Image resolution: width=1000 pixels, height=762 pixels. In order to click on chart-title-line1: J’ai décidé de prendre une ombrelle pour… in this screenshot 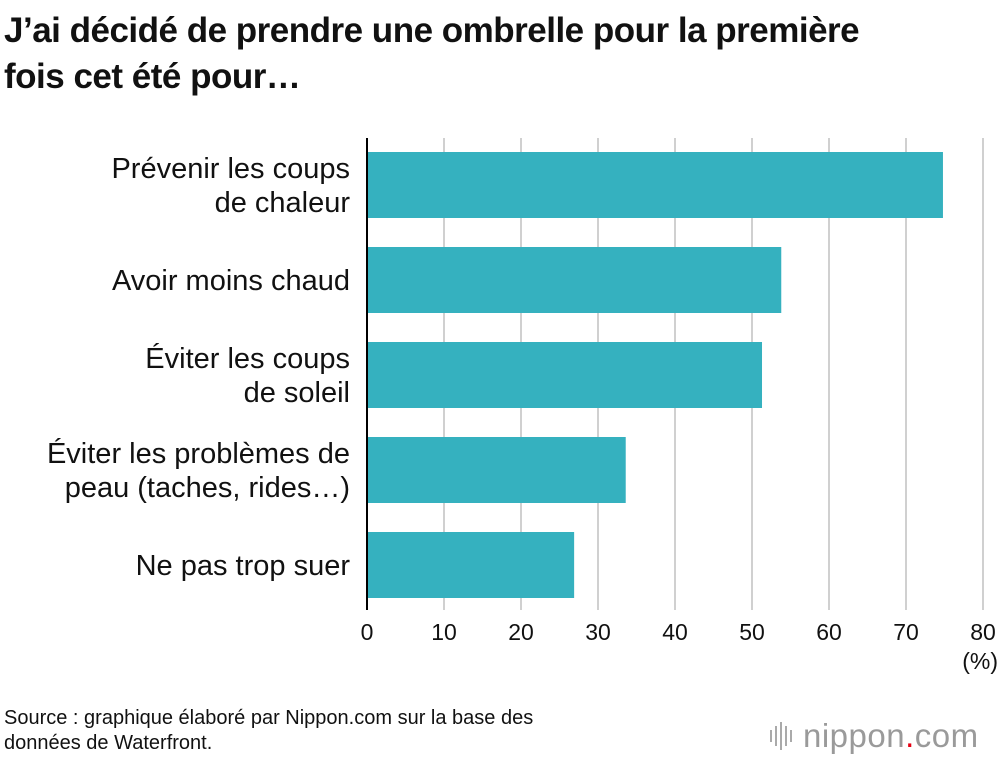, I will do `click(432, 30)`.